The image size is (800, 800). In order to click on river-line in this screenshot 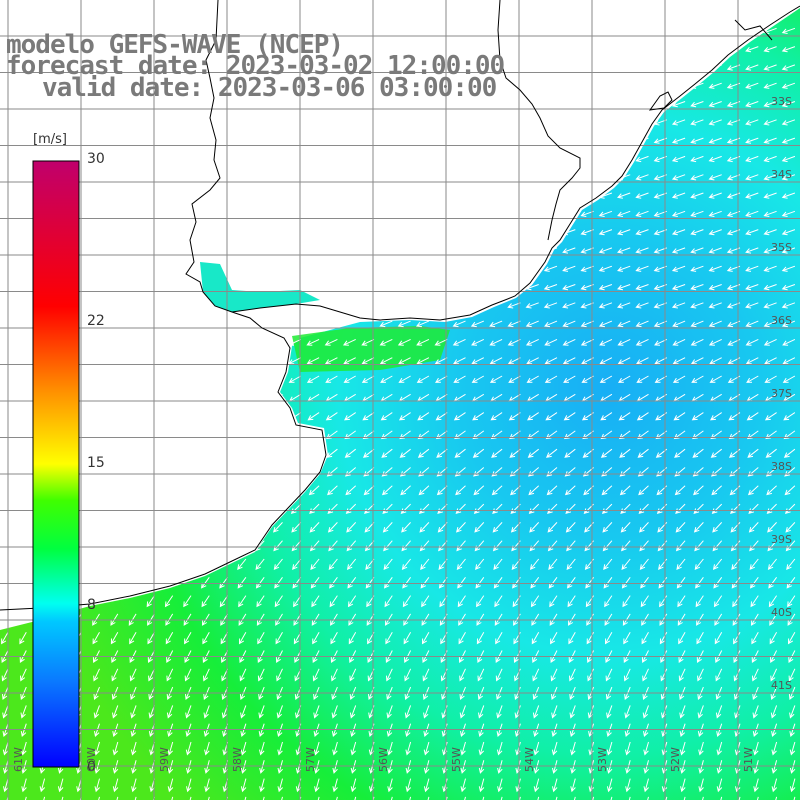, I will do `click(753, 30)`.